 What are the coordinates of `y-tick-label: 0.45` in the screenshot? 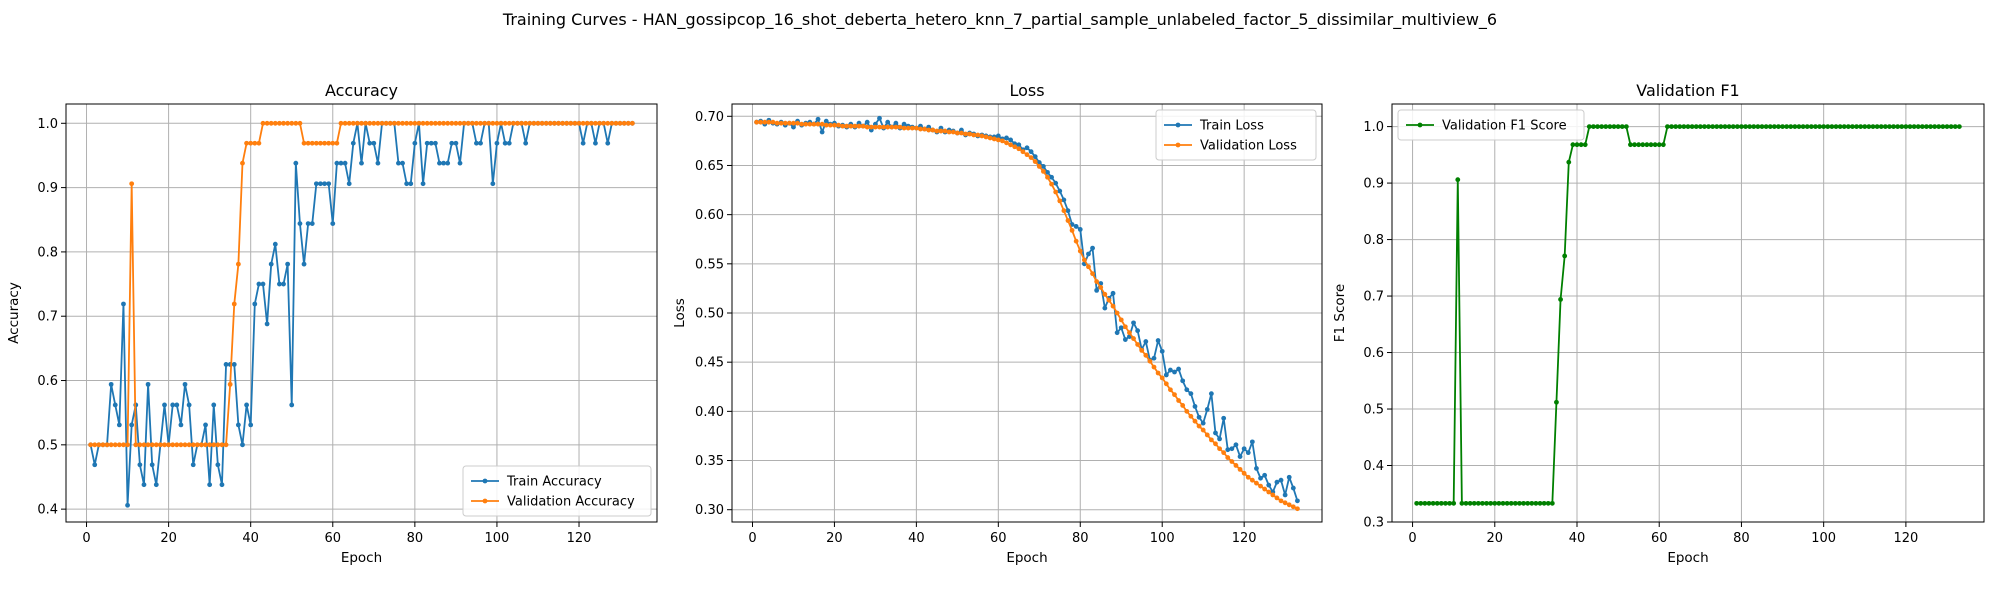 It's located at (709, 363).